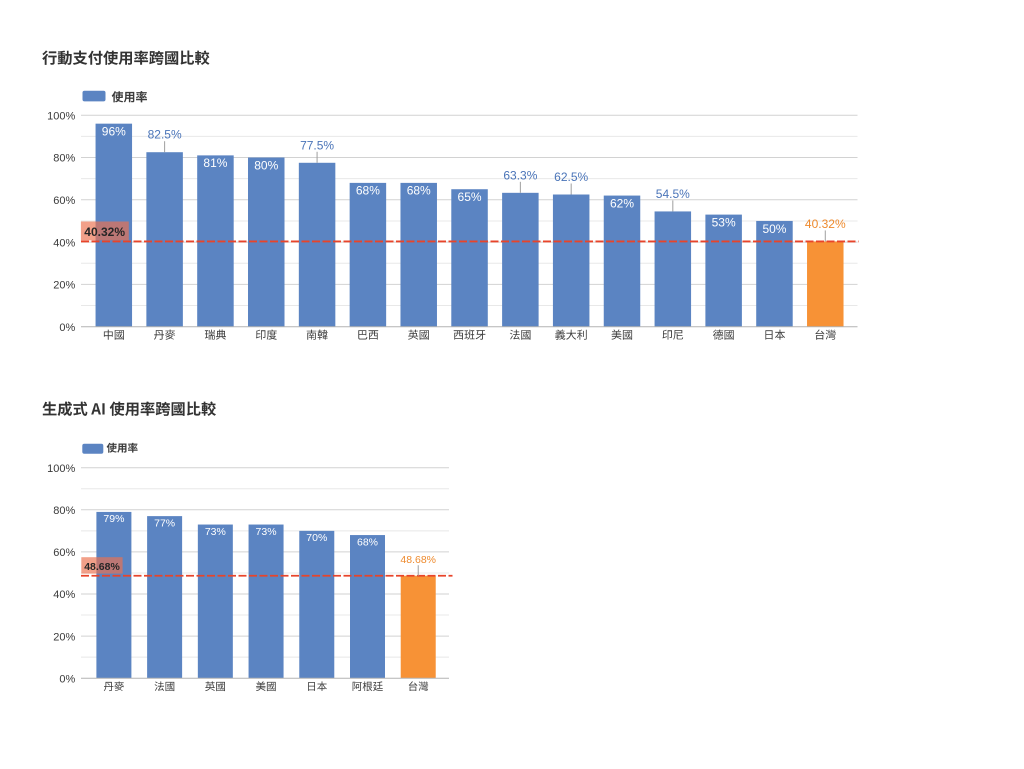 Image resolution: width=1024 pixels, height=769 pixels. Describe the element at coordinates (520, 175) in the screenshot. I see `svg-text: 63.3%` at that location.